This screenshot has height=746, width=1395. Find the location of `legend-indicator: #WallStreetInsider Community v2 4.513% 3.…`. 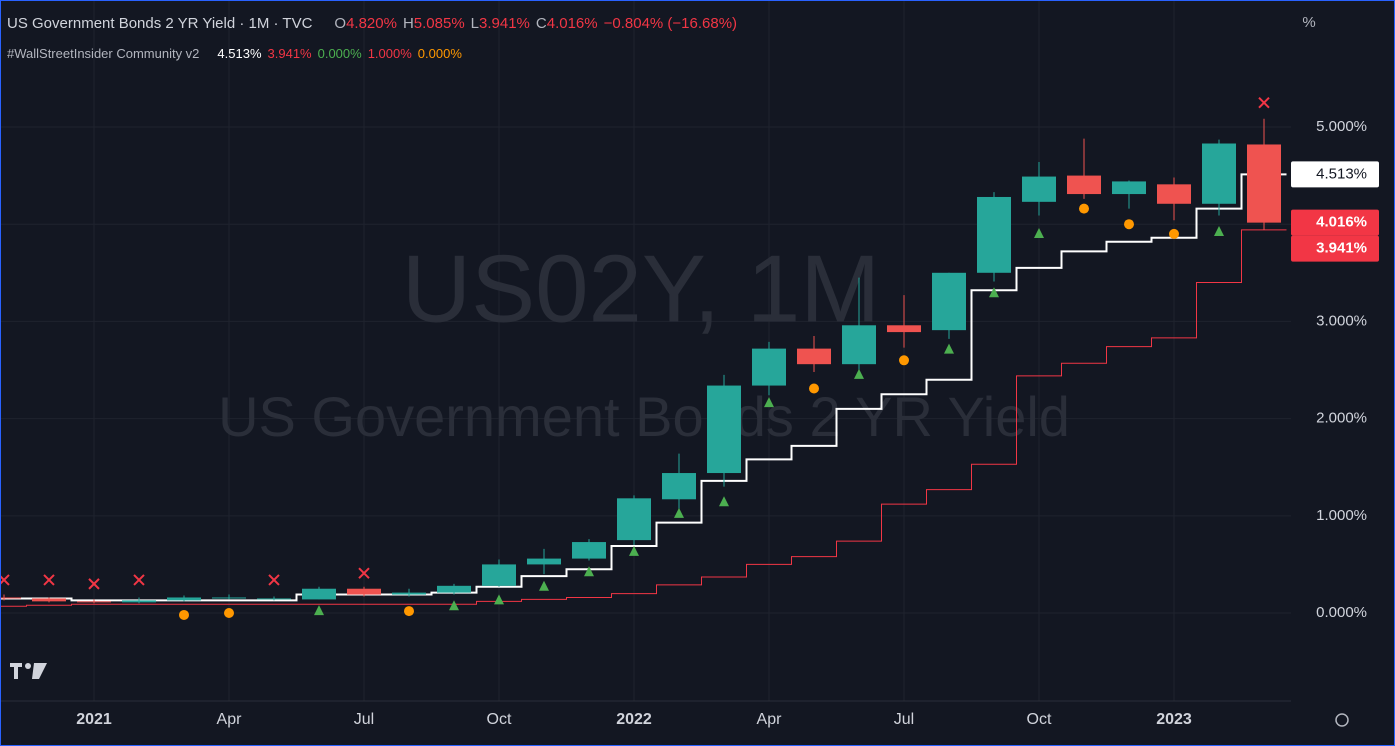

legend-indicator: #WallStreetInsider Community v2 4.513% 3.… is located at coordinates (234, 53).